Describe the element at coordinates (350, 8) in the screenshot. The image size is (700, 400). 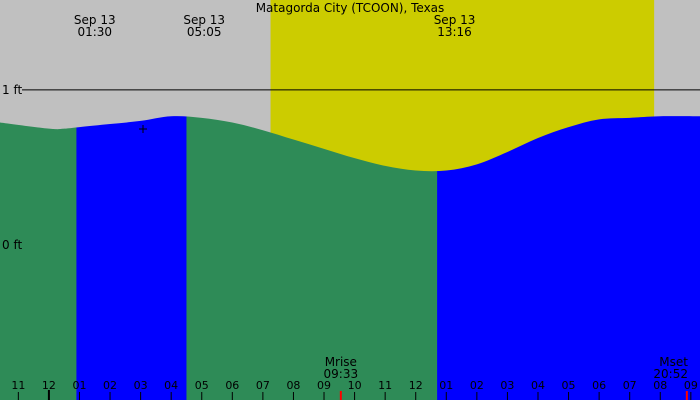
I see `chart-title: Matagorda City (TCOON), Texas` at that location.